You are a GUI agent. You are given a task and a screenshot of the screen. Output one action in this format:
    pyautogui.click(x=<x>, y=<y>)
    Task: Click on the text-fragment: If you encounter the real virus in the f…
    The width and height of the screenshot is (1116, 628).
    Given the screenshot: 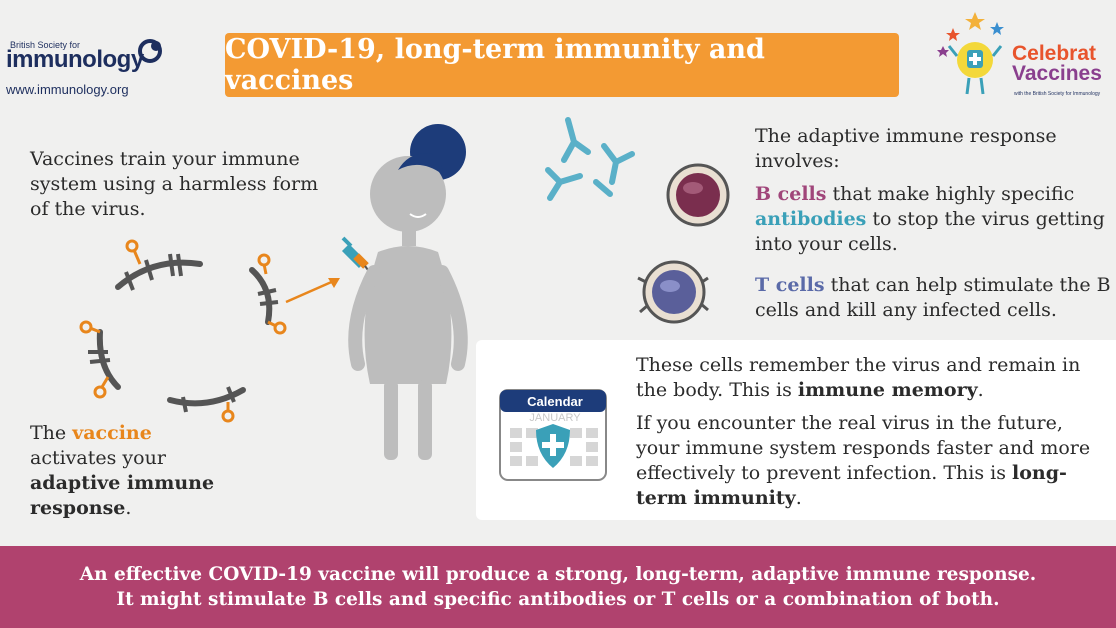 What is the action you would take?
    pyautogui.click(x=863, y=448)
    